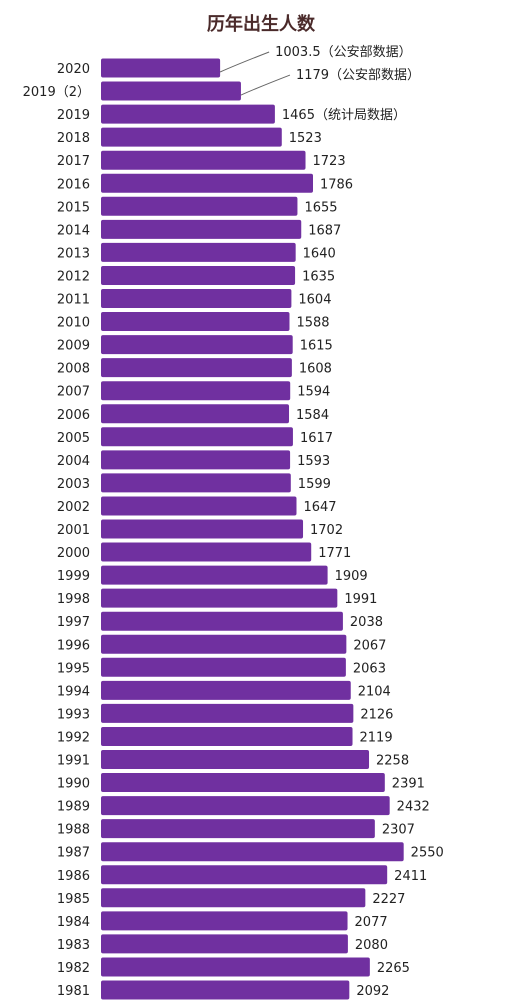  I want to click on category-label: 1987, so click(73, 853).